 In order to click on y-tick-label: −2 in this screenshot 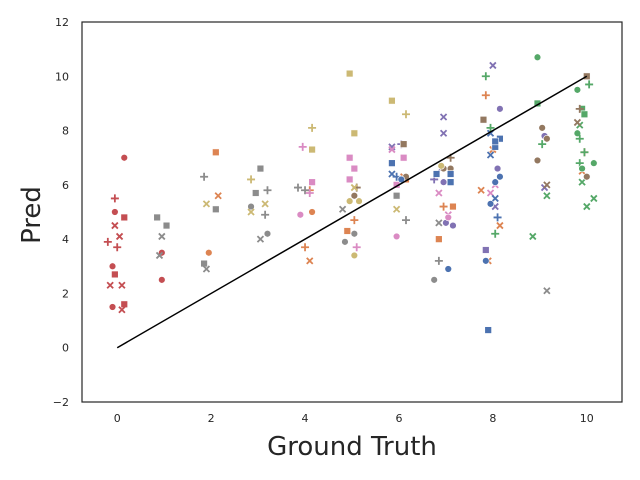, I will do `click(61, 402)`.